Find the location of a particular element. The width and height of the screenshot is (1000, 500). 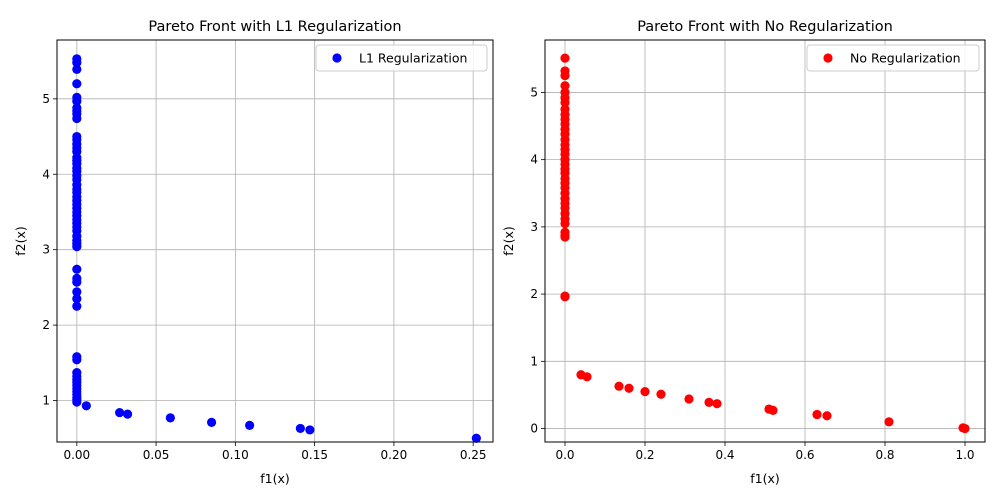

x-tick-label: 0.6 is located at coordinates (804, 455).